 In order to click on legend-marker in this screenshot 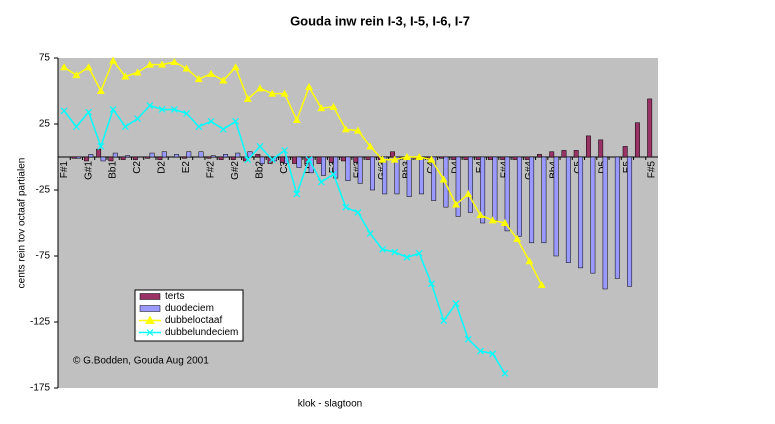, I will do `click(150, 332)`.